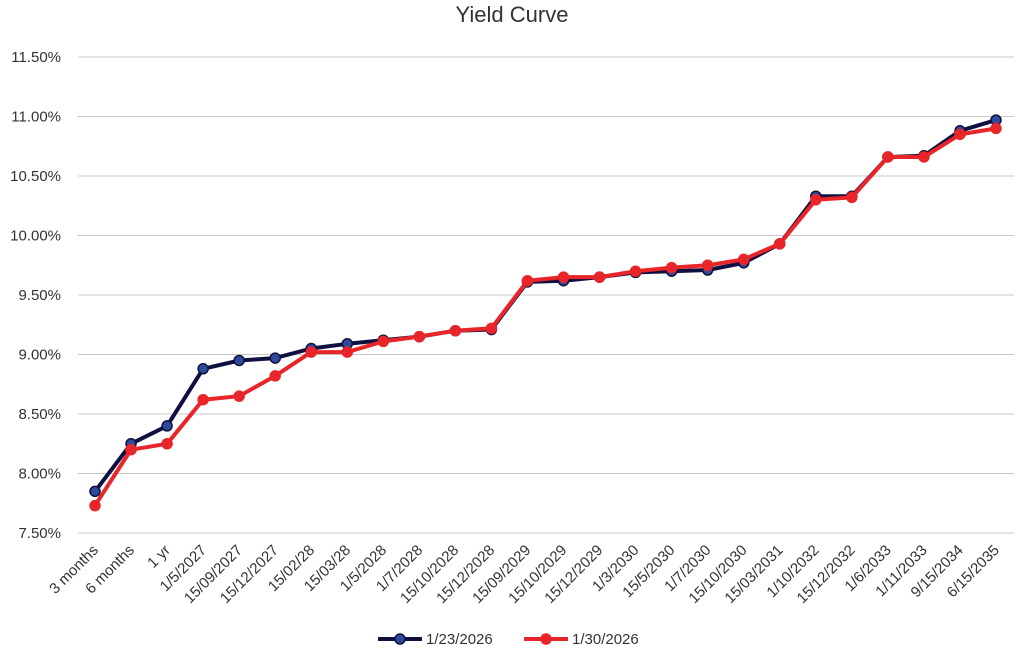 The height and width of the screenshot is (652, 1018). I want to click on legend-item: 1/23/2026, so click(435, 639).